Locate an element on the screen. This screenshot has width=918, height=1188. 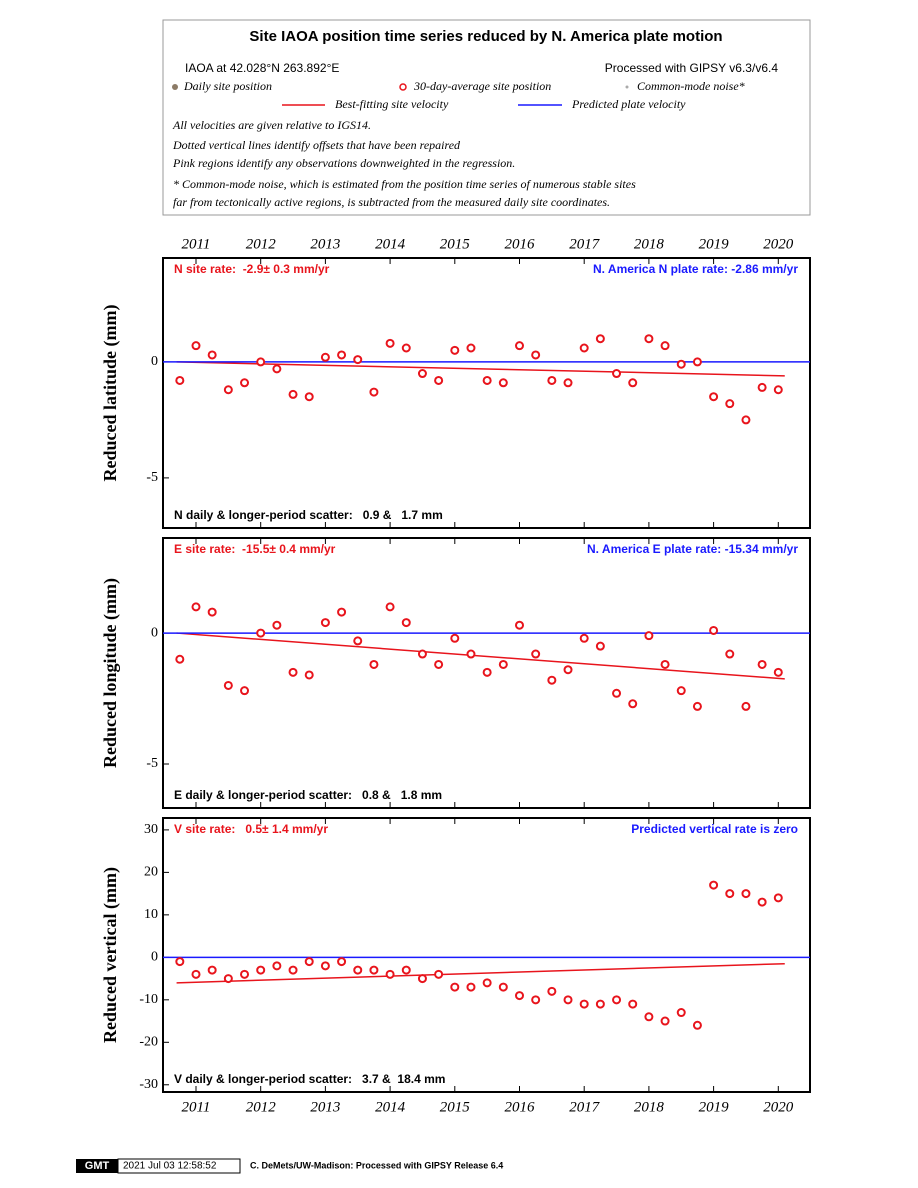
x-tick-label: 2012 is located at coordinates (261, 1107).